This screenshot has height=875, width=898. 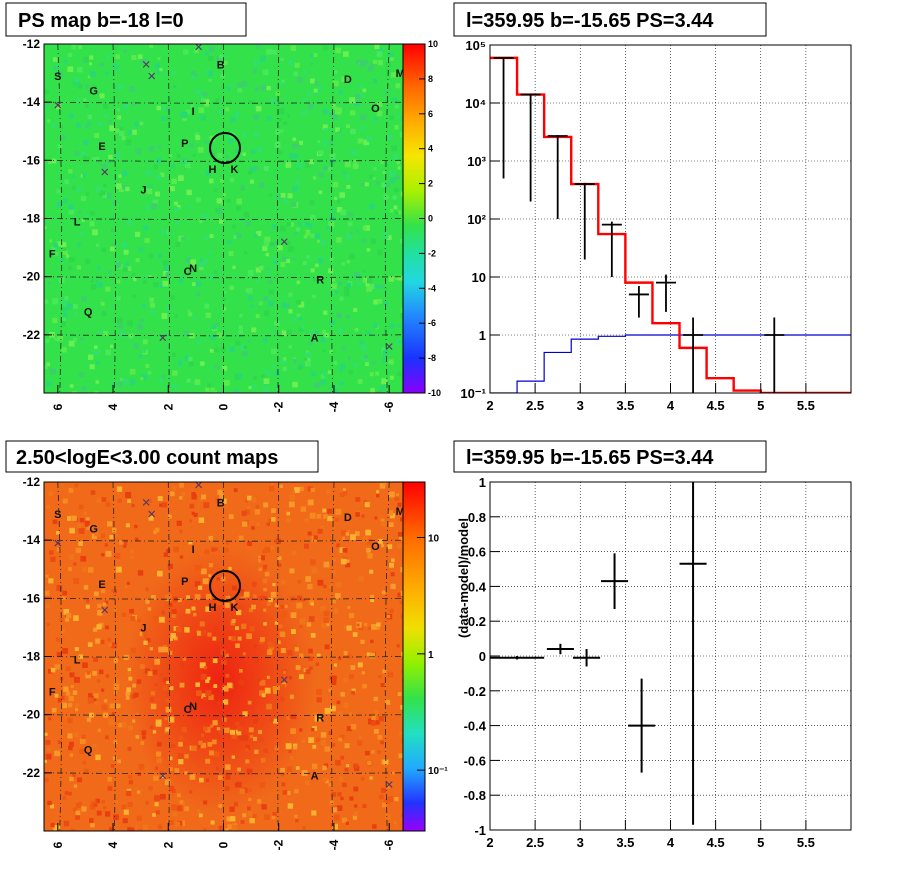 I want to click on count-map-target-circle, so click(x=225, y=586).